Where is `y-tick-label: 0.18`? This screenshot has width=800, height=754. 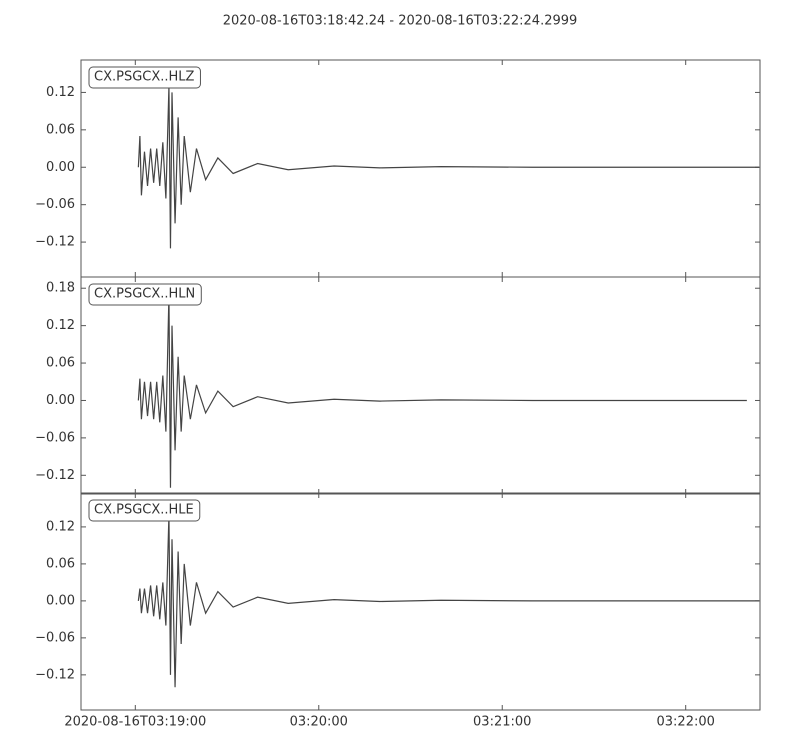 y-tick-label: 0.18 is located at coordinates (60, 288).